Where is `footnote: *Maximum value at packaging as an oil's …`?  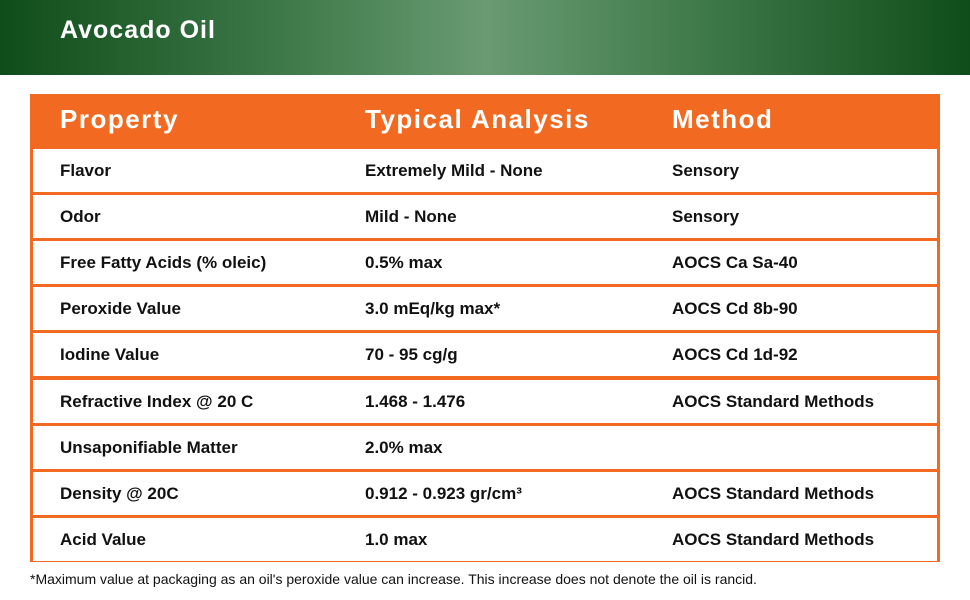 footnote: *Maximum value at packaging as an oil's … is located at coordinates (393, 579).